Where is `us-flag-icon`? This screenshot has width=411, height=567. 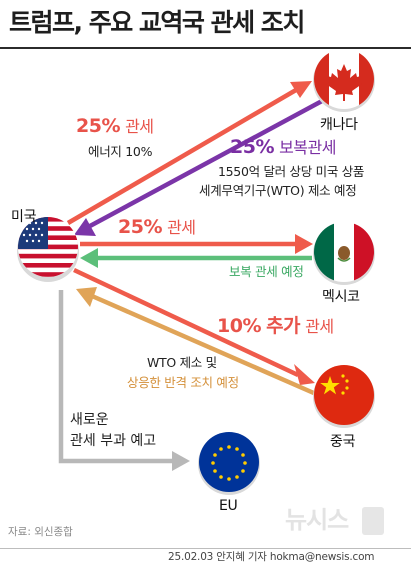
us-flag-icon is located at coordinates (48, 249).